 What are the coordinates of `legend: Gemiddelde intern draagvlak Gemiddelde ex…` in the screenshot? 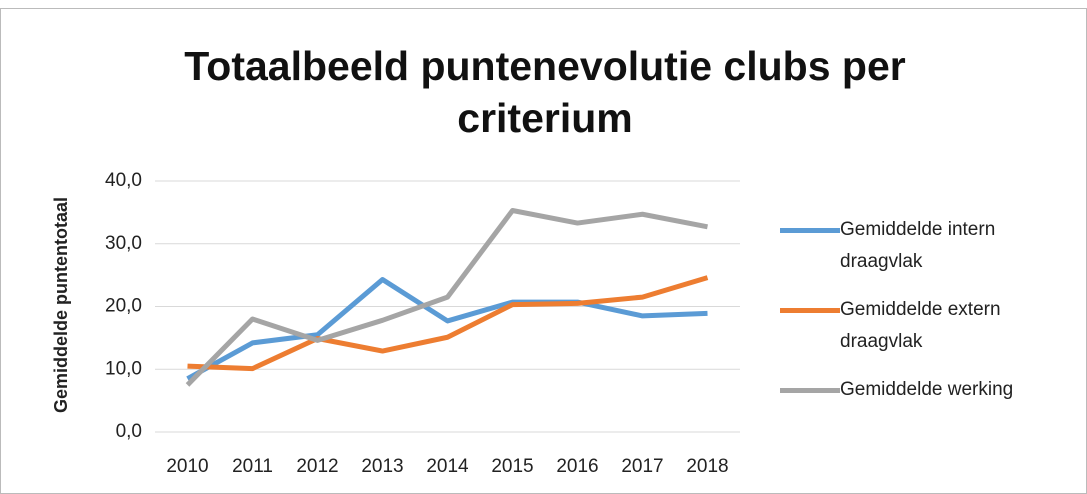 It's located at (900, 318).